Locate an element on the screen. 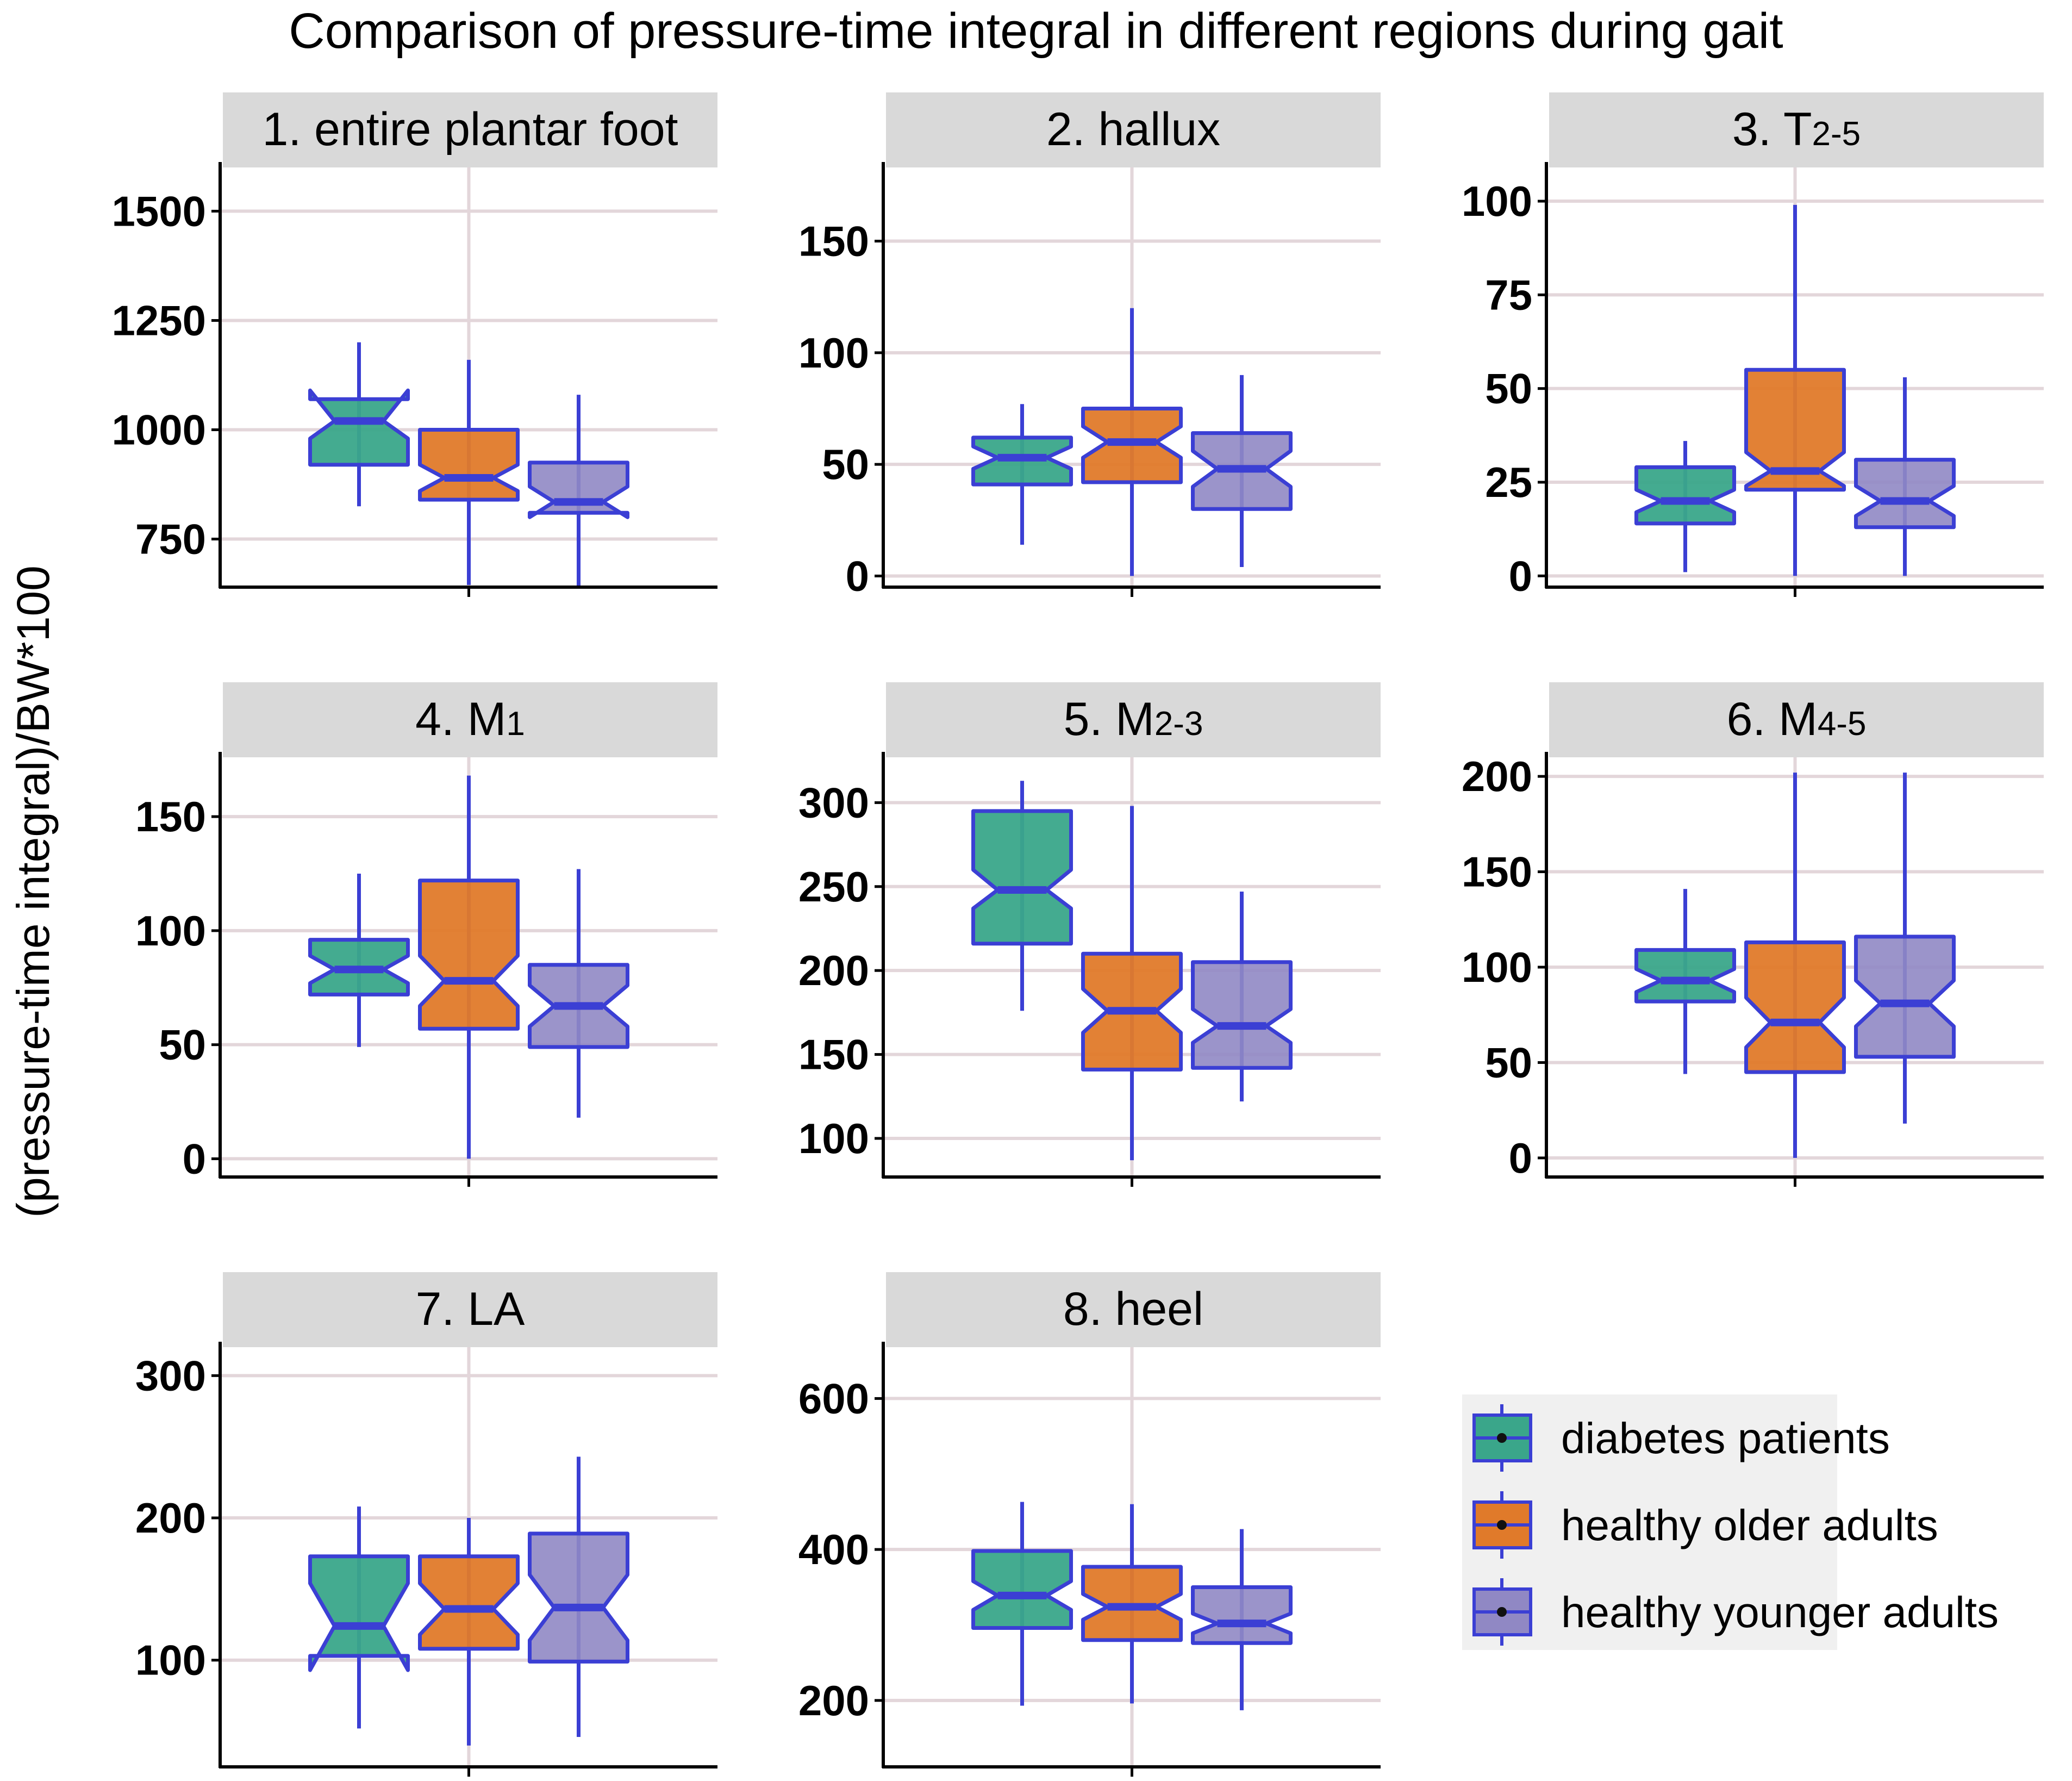 Image resolution: width=2072 pixels, height=1781 pixels. legend-item: healthy younger adults is located at coordinates (1735, 1612).